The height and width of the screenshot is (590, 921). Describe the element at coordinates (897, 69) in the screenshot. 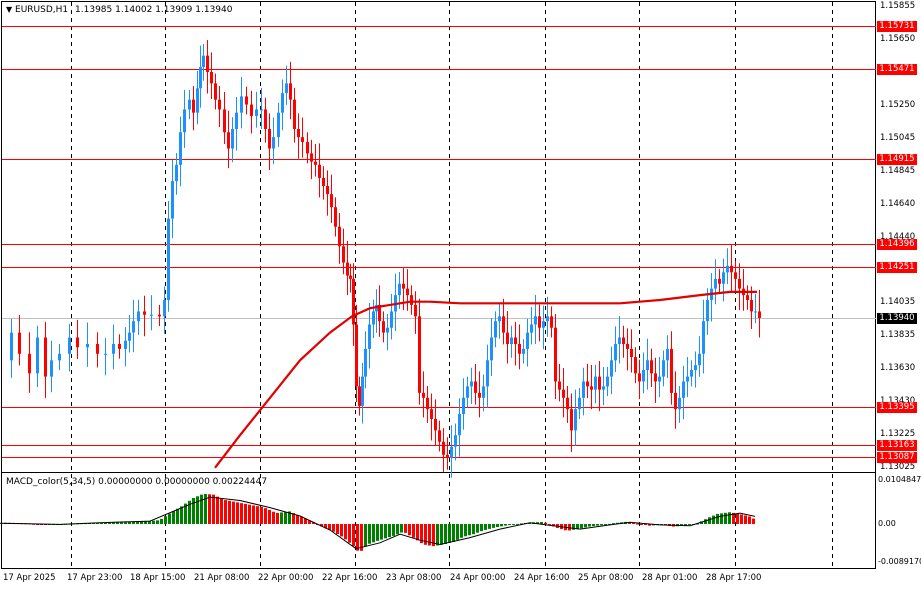

I see `level-price-tag: 1.15471` at that location.